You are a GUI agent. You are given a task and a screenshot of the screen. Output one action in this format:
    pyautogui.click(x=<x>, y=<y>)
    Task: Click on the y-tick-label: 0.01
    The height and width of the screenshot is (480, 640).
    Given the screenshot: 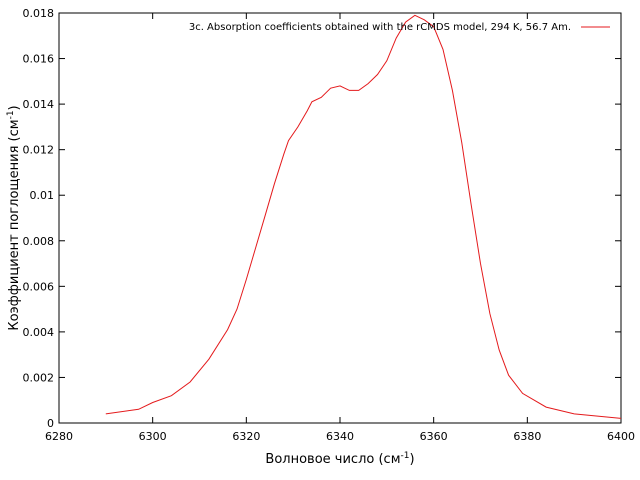 What is the action you would take?
    pyautogui.click(x=42, y=195)
    